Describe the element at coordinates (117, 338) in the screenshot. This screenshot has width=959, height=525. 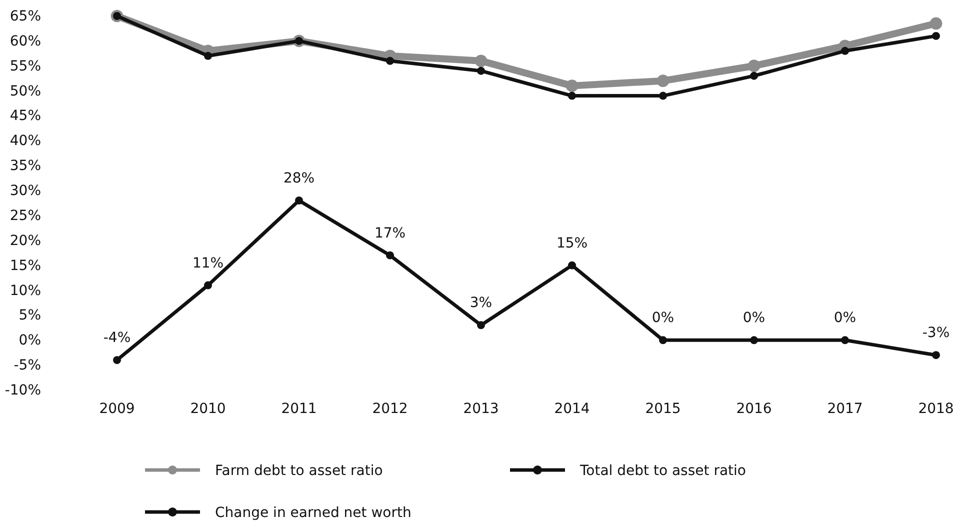
I see `data-label: -4%` at that location.